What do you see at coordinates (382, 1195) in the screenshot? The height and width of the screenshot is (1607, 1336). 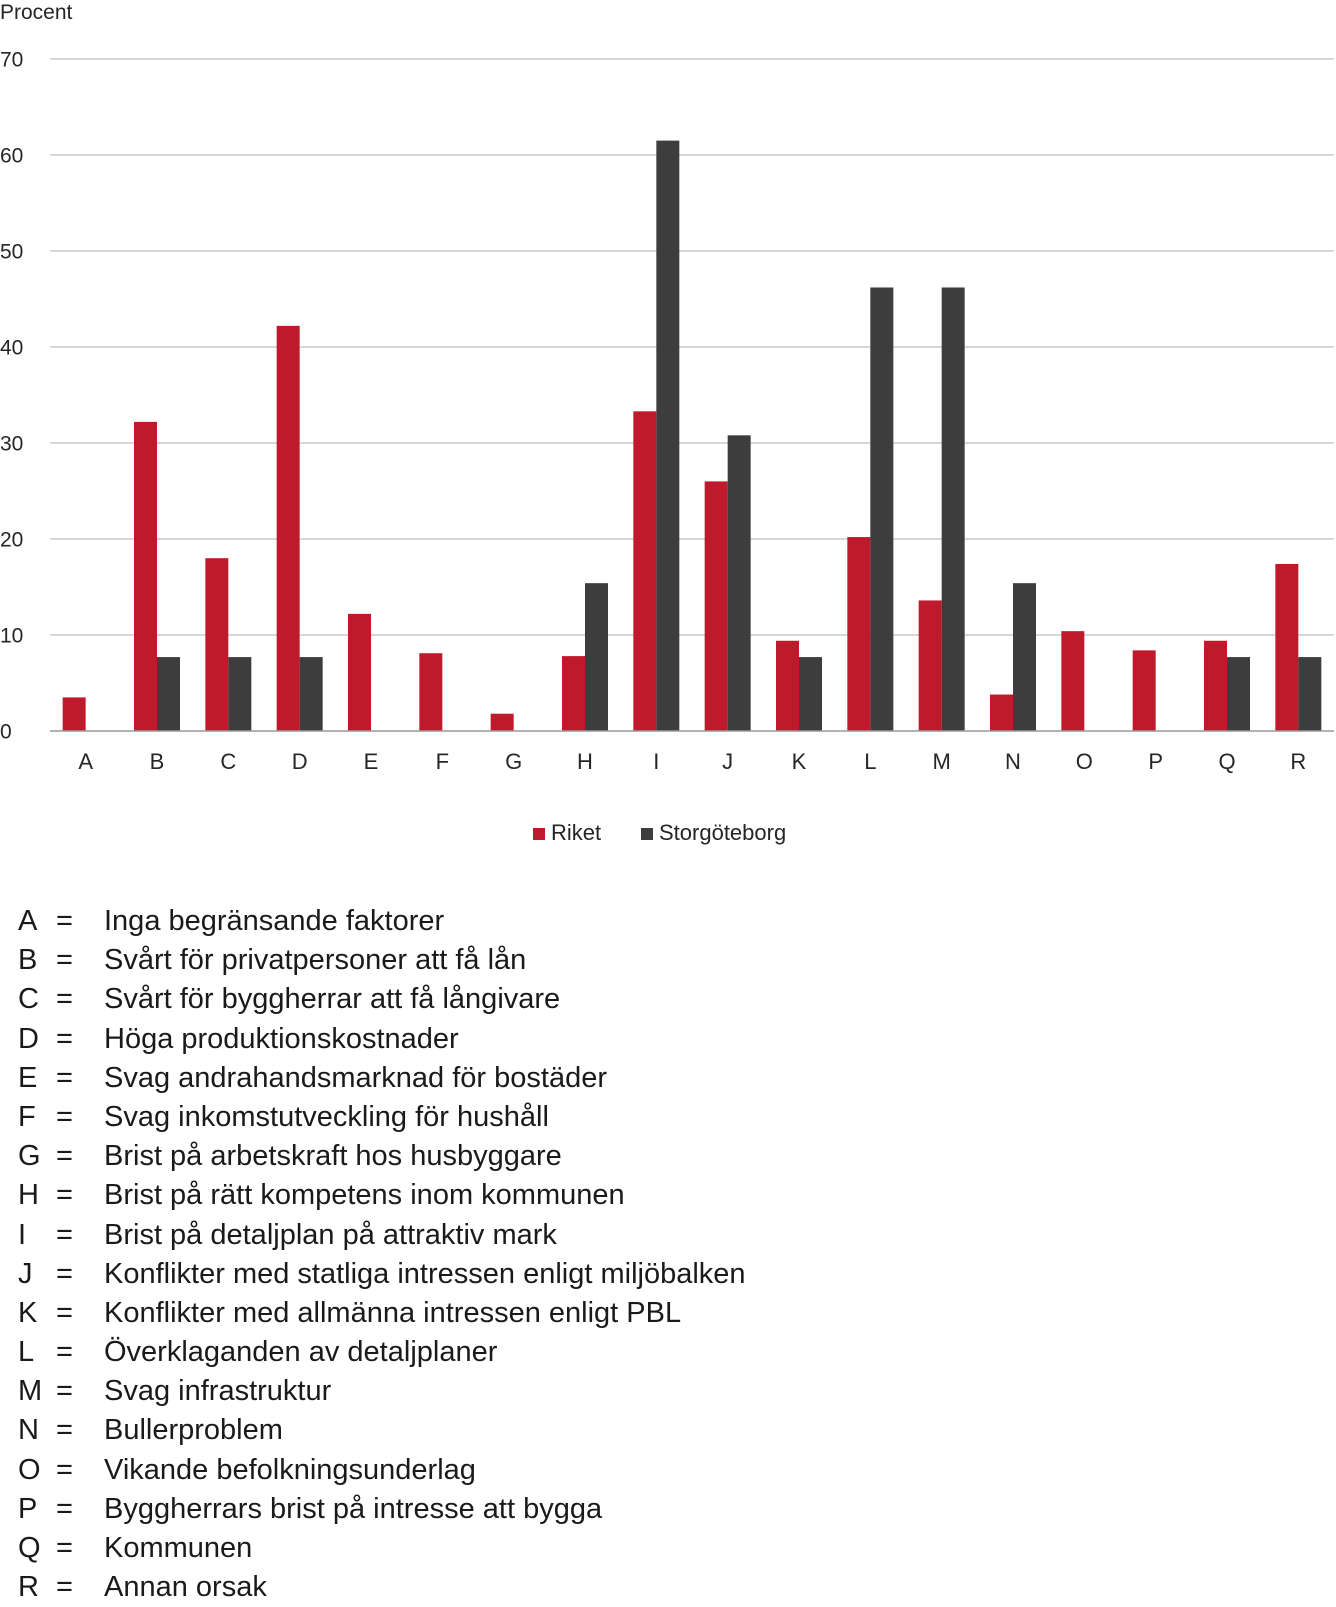 I see `glossary-item: H = Brist på rätt kompetens inom kommunen` at bounding box center [382, 1195].